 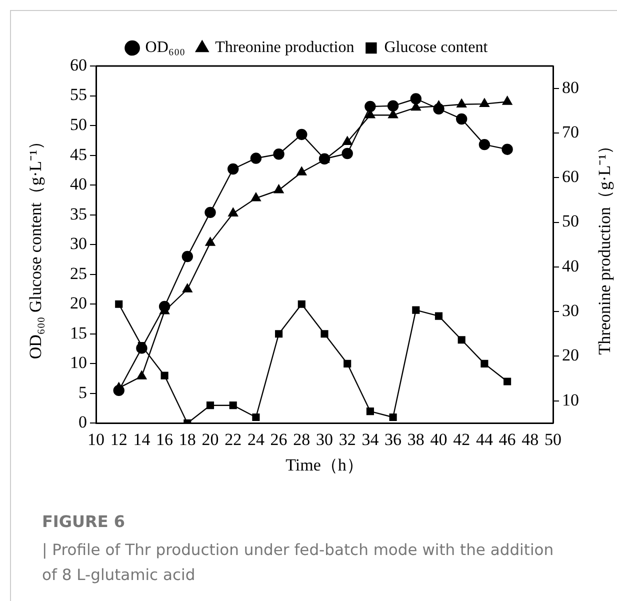 What do you see at coordinates (165, 47) in the screenshot?
I see `legend-label: OD₆₀₀` at bounding box center [165, 47].